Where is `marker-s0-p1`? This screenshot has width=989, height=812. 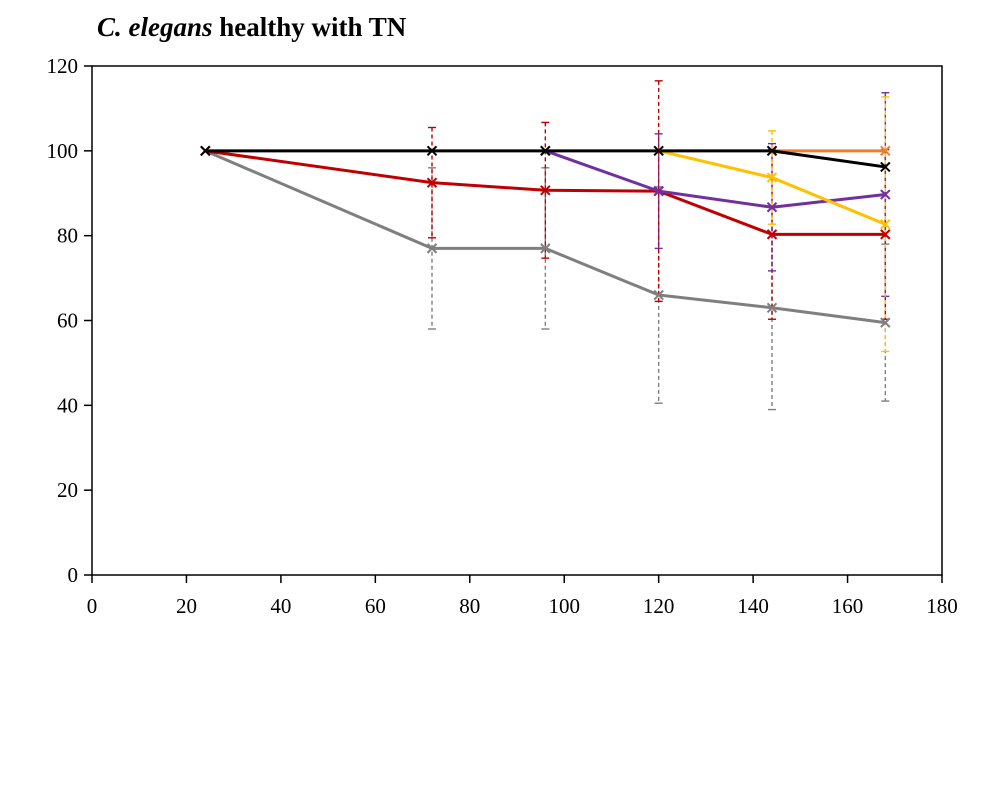 marker-s0-p1 is located at coordinates (432, 248).